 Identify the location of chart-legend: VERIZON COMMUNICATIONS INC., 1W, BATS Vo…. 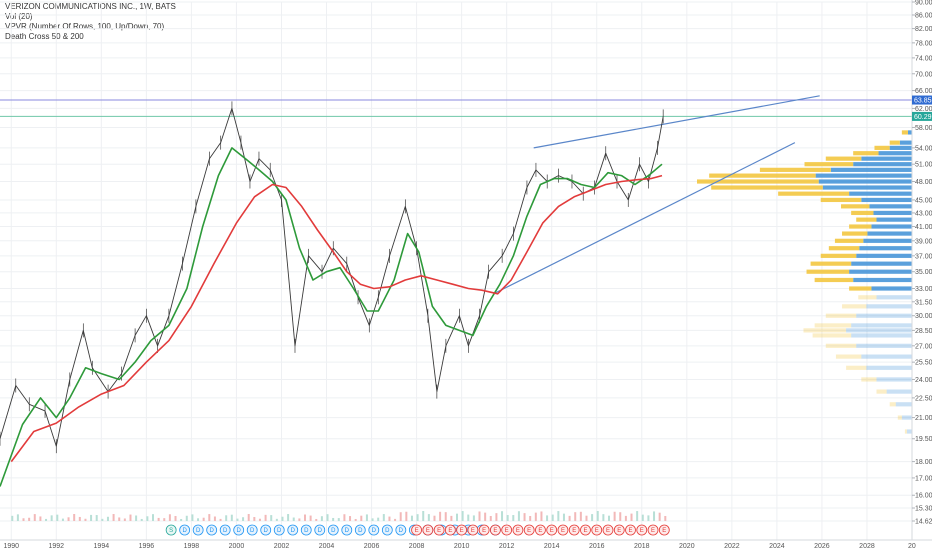
(90, 22).